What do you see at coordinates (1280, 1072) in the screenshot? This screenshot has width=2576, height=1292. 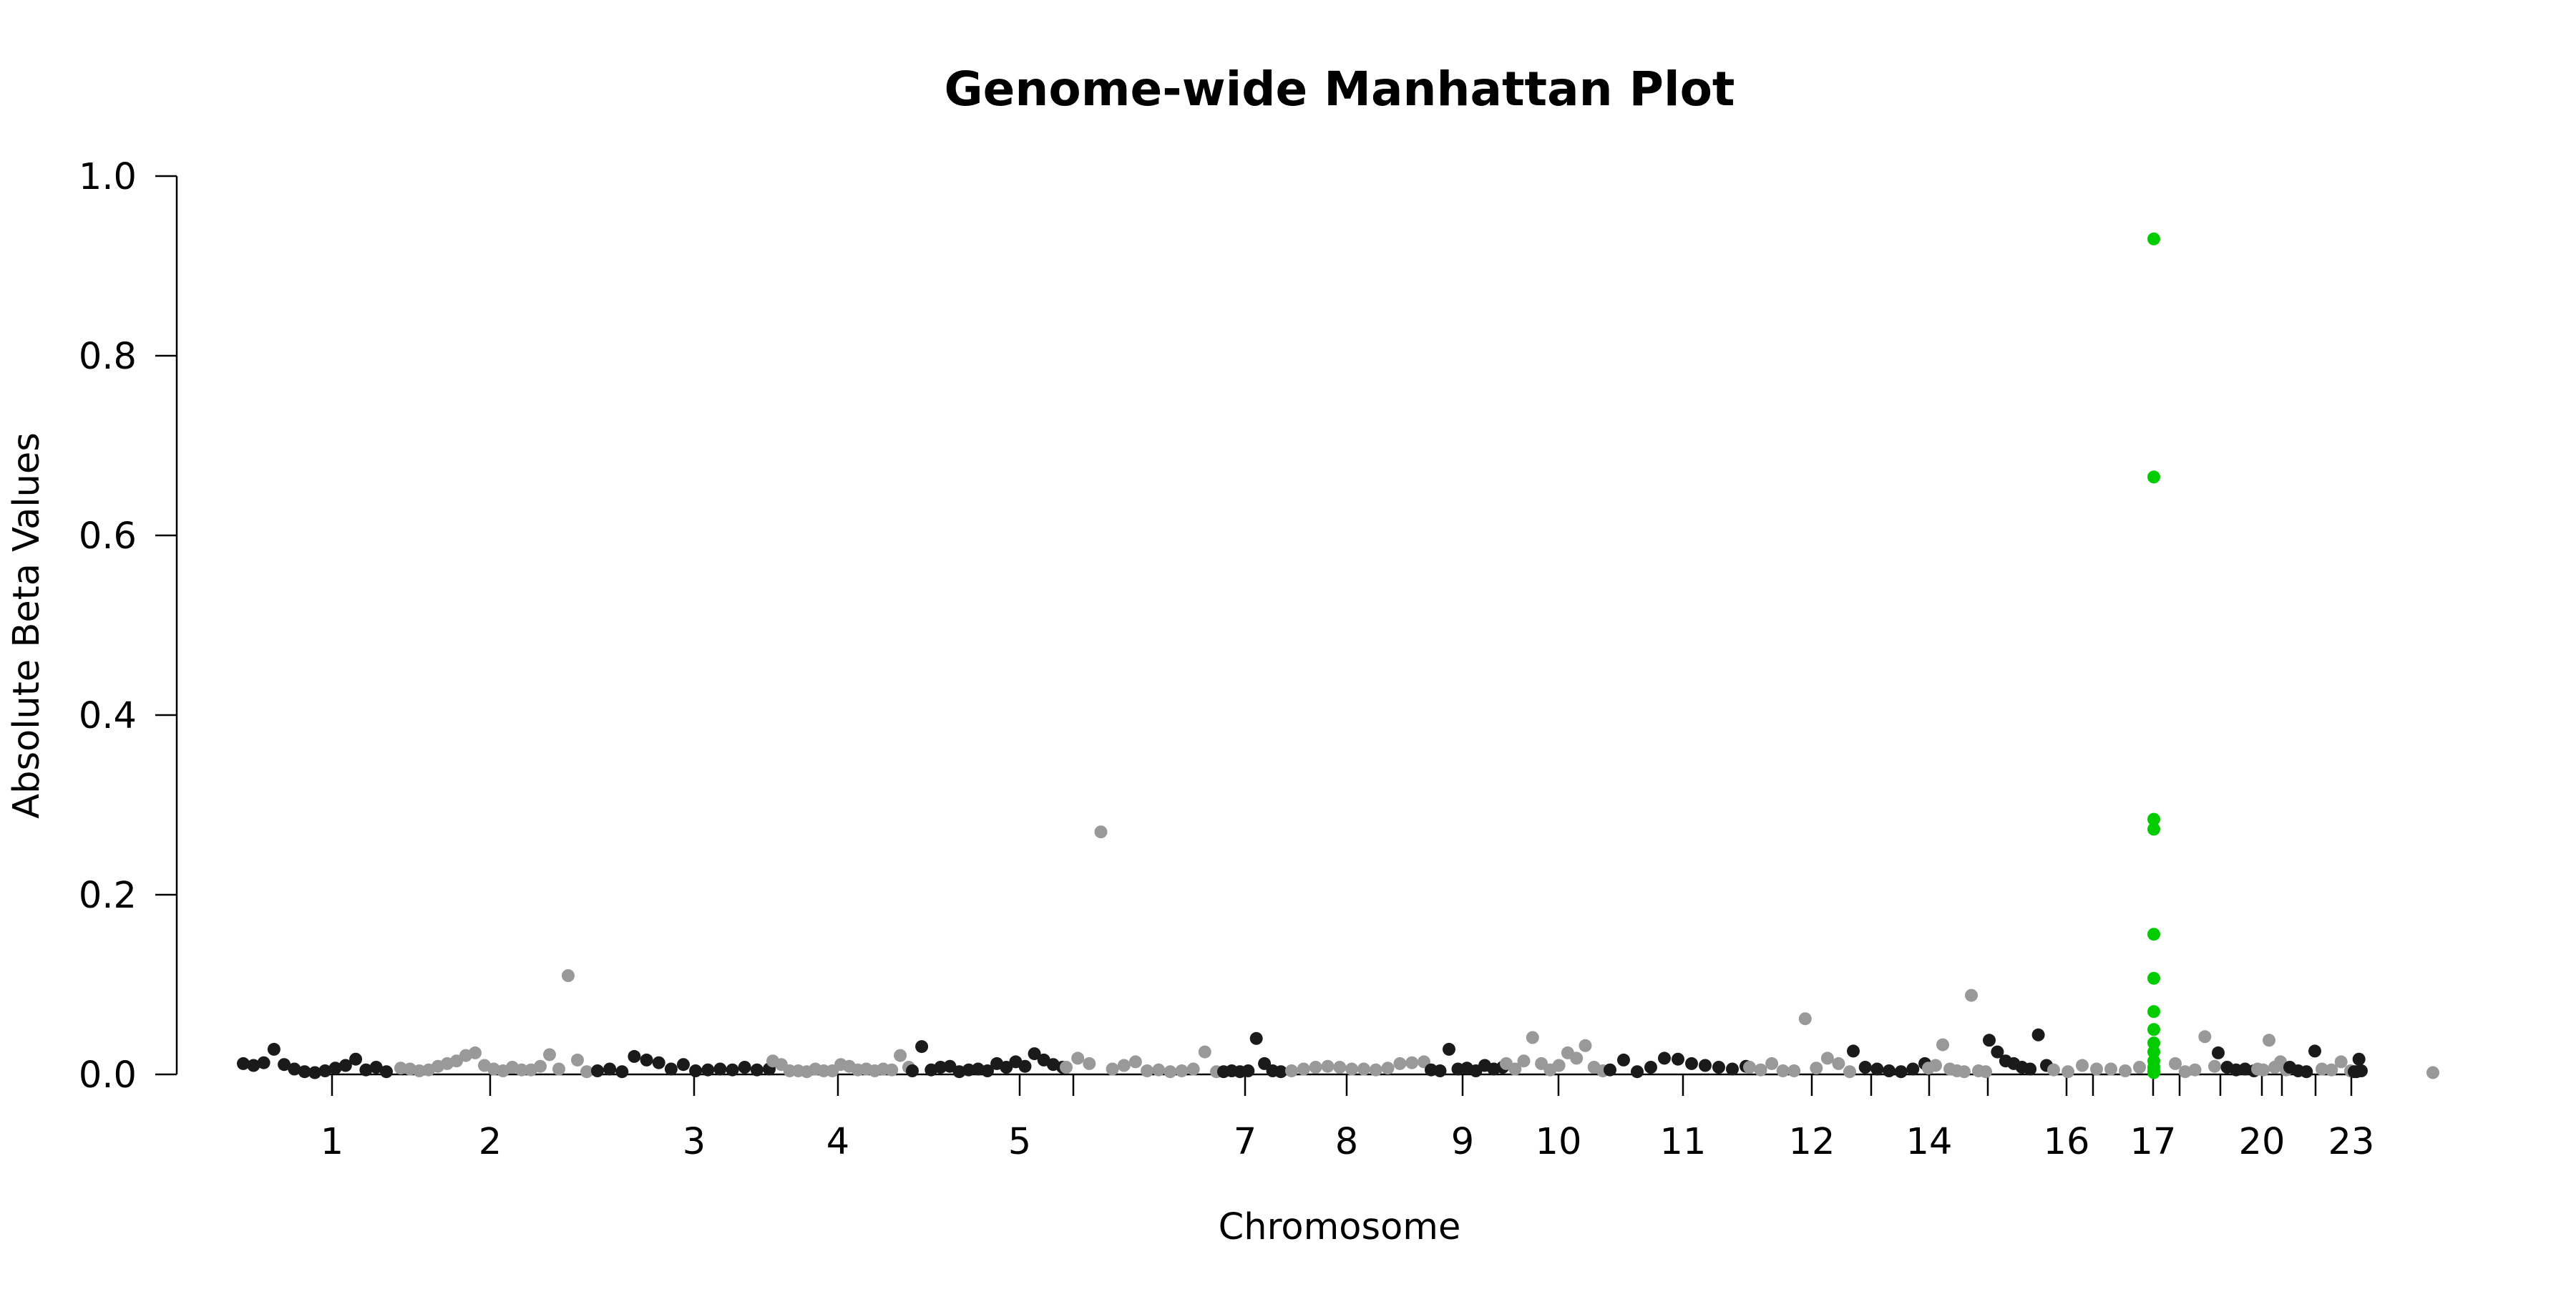 I see `data-point-chr7` at bounding box center [1280, 1072].